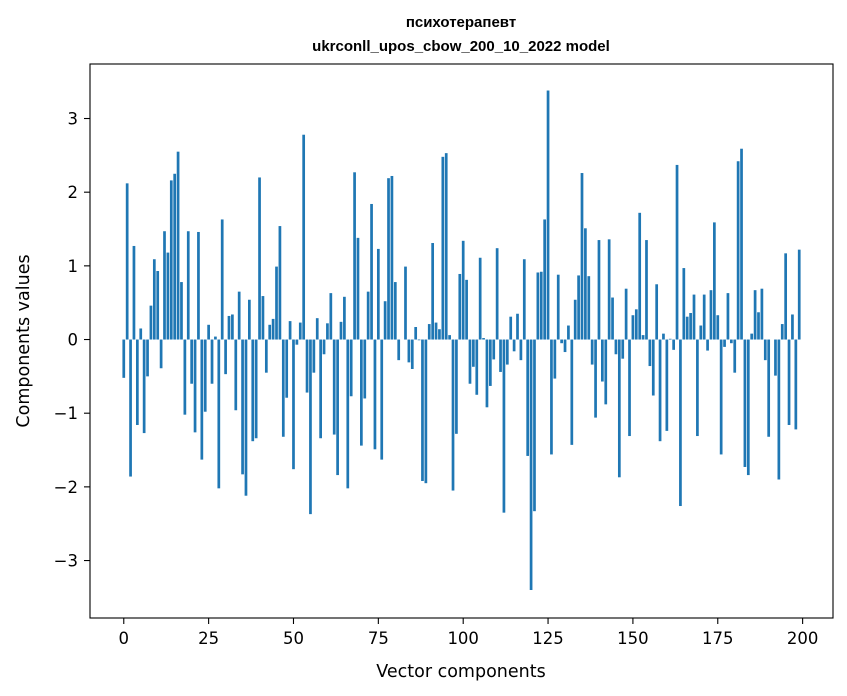  What do you see at coordinates (66, 561) in the screenshot?
I see `y-tick-label: −3` at bounding box center [66, 561].